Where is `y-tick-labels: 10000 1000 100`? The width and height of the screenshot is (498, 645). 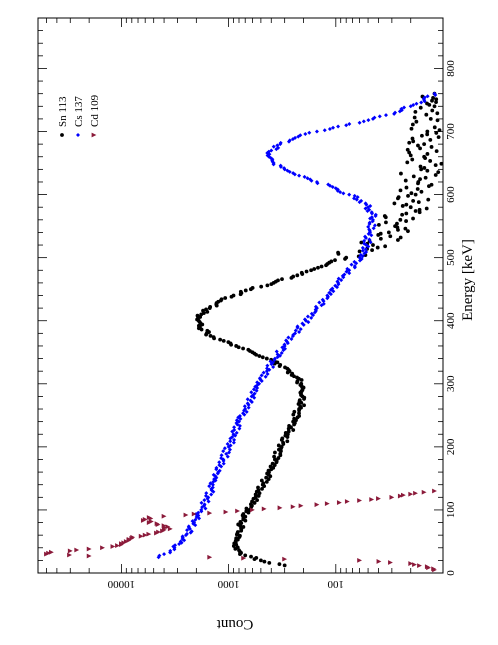 y-tick-labels: 10000 1000 100 is located at coordinates (225, 584).